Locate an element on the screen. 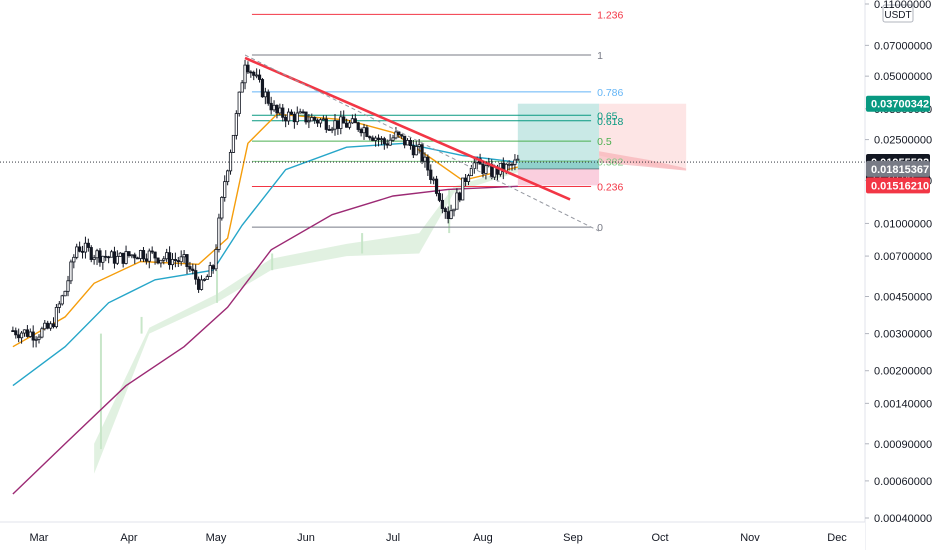 The height and width of the screenshot is (555, 932). long-position-tool is located at coordinates (558, 144).